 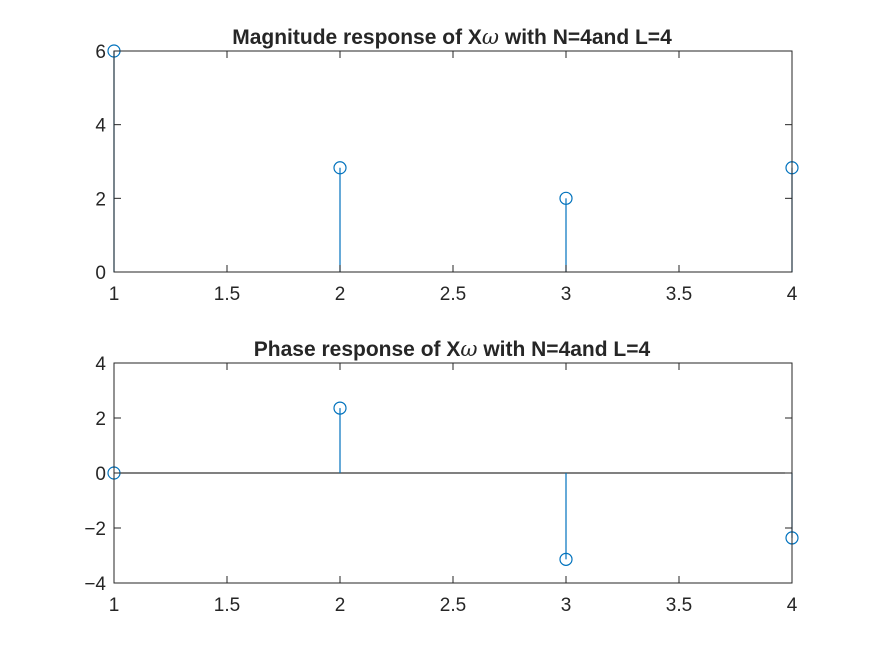 I want to click on y-tick-labels: 0 2 4 6, so click(x=100, y=163).